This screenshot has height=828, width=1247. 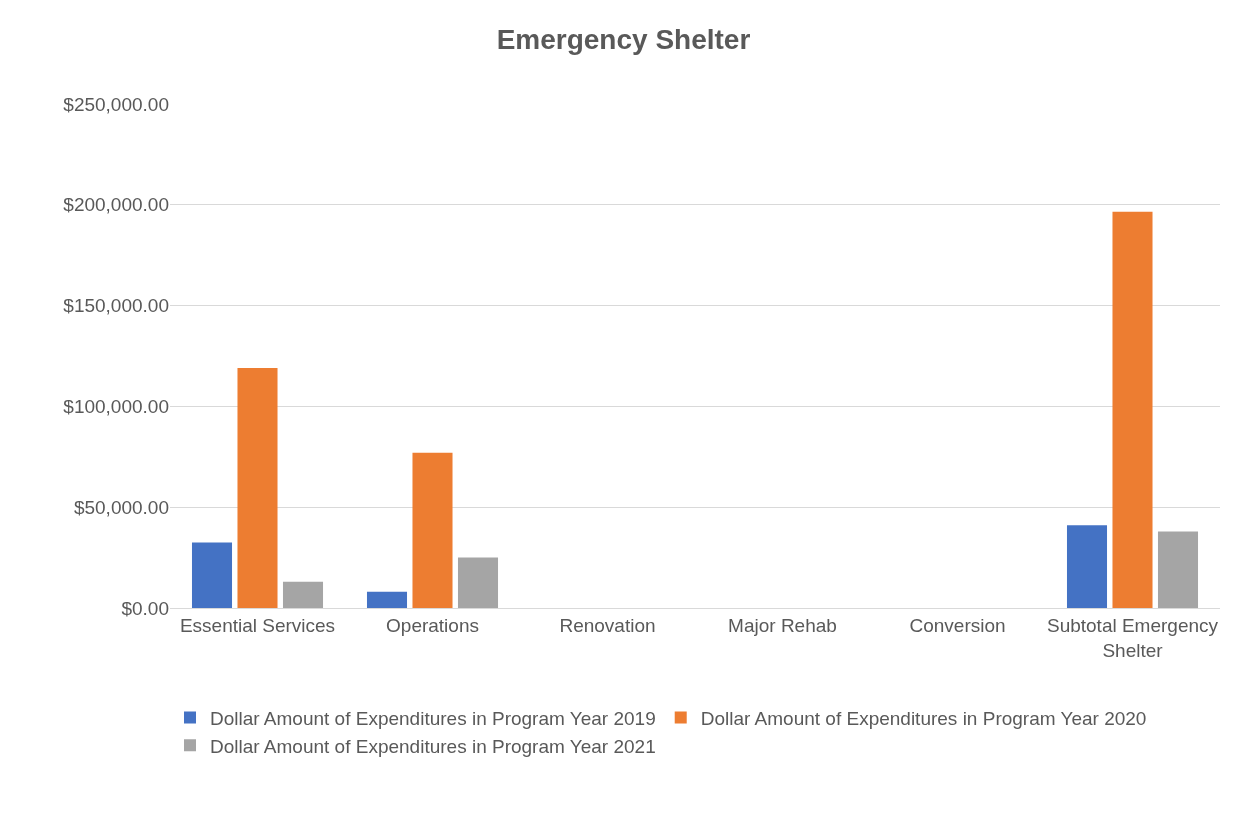 What do you see at coordinates (782, 625) in the screenshot?
I see `x-tick-label: Major Rehab` at bounding box center [782, 625].